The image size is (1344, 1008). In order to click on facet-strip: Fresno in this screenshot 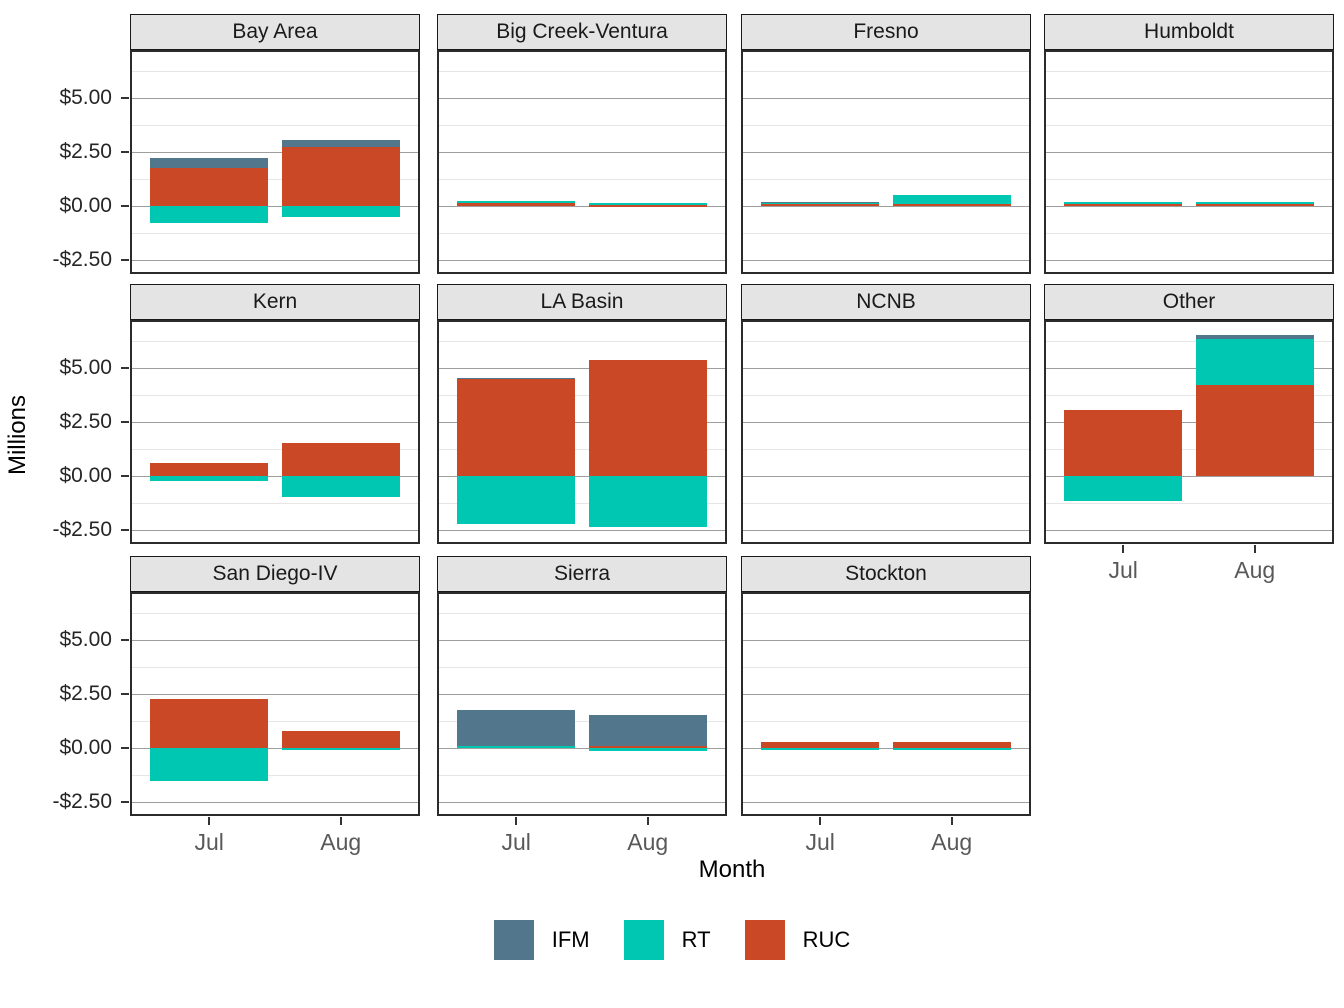, I will do `click(886, 32)`.